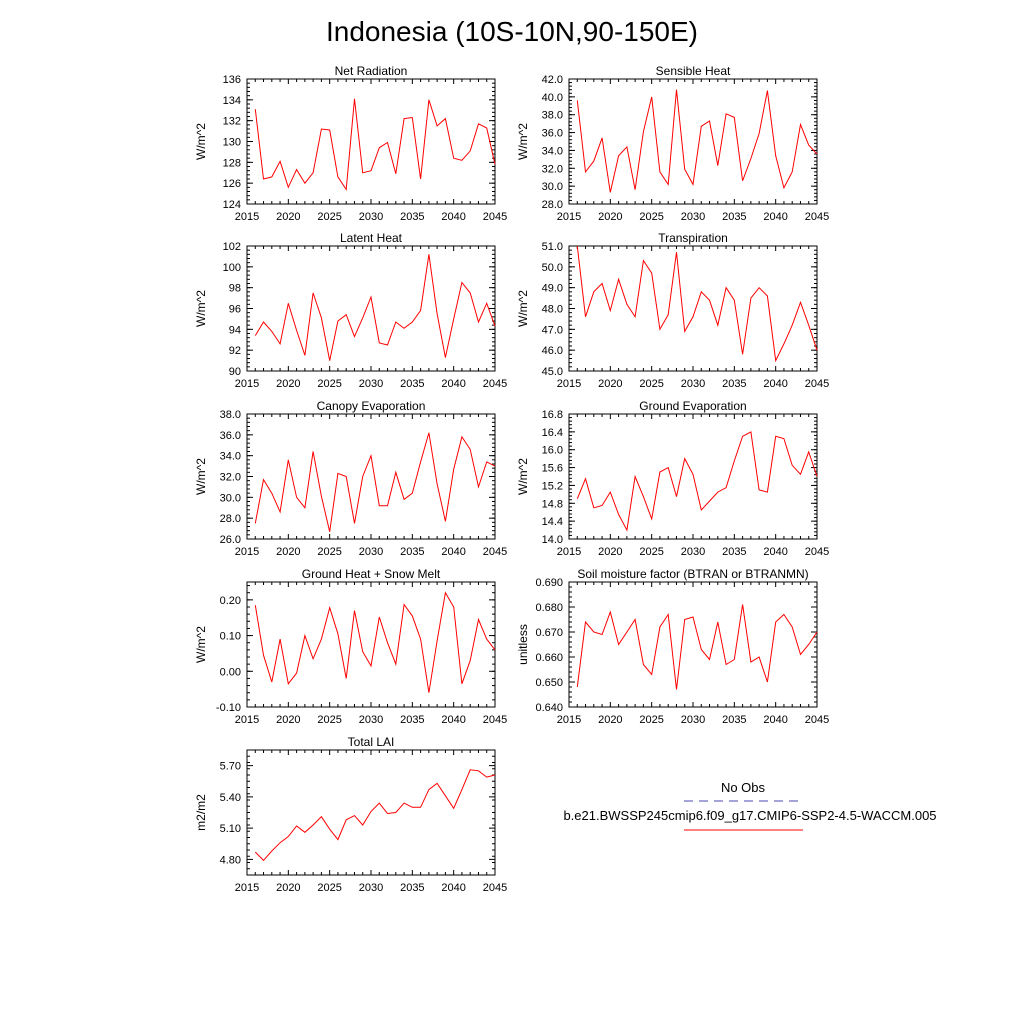 This screenshot has width=1024, height=1029. What do you see at coordinates (232, 143) in the screenshot?
I see `y-tick-label: 130` at bounding box center [232, 143].